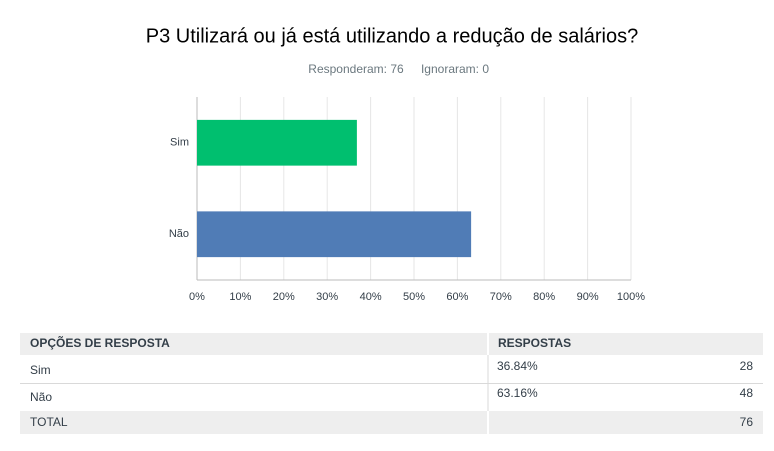 This screenshot has width=774, height=451. What do you see at coordinates (457, 297) in the screenshot?
I see `x-tick-label: 60%` at bounding box center [457, 297].